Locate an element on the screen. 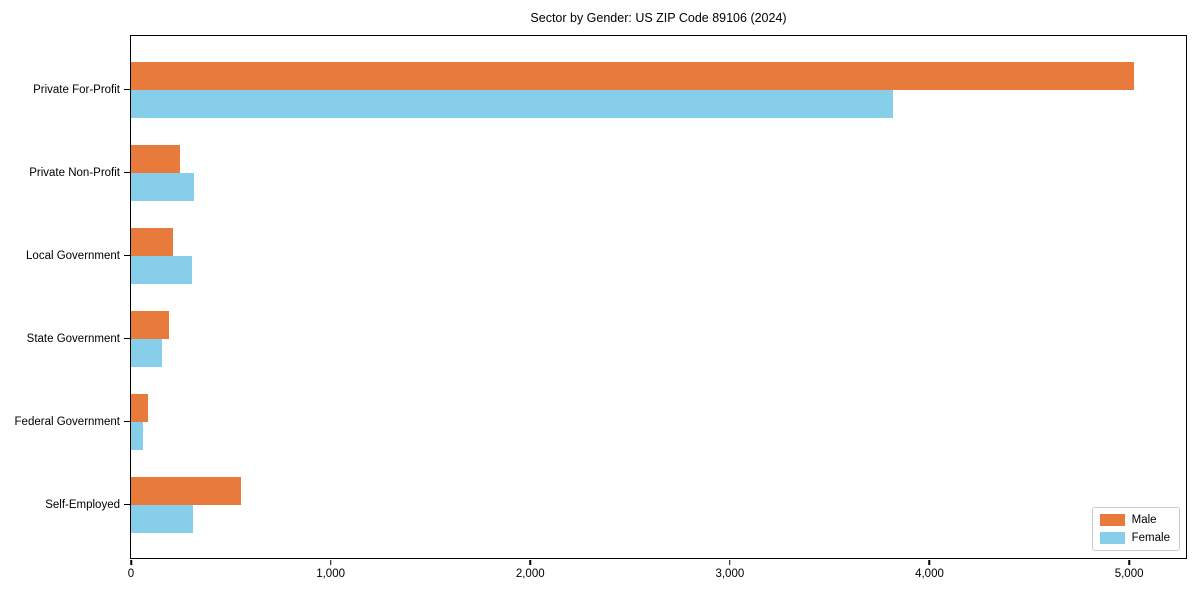  x-tick-label: 0 is located at coordinates (131, 574).